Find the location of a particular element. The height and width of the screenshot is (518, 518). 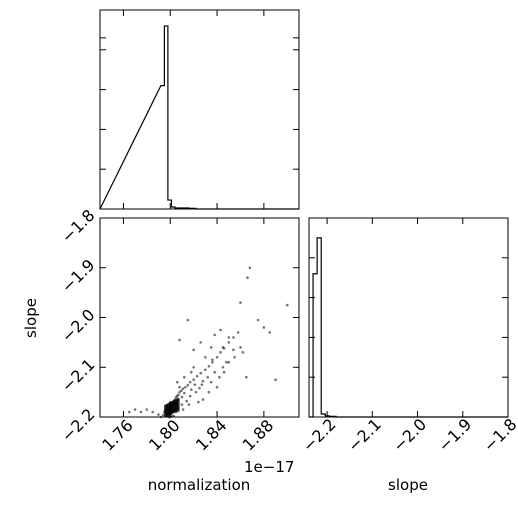

x-axis-label-slope: slope is located at coordinates (408, 485).